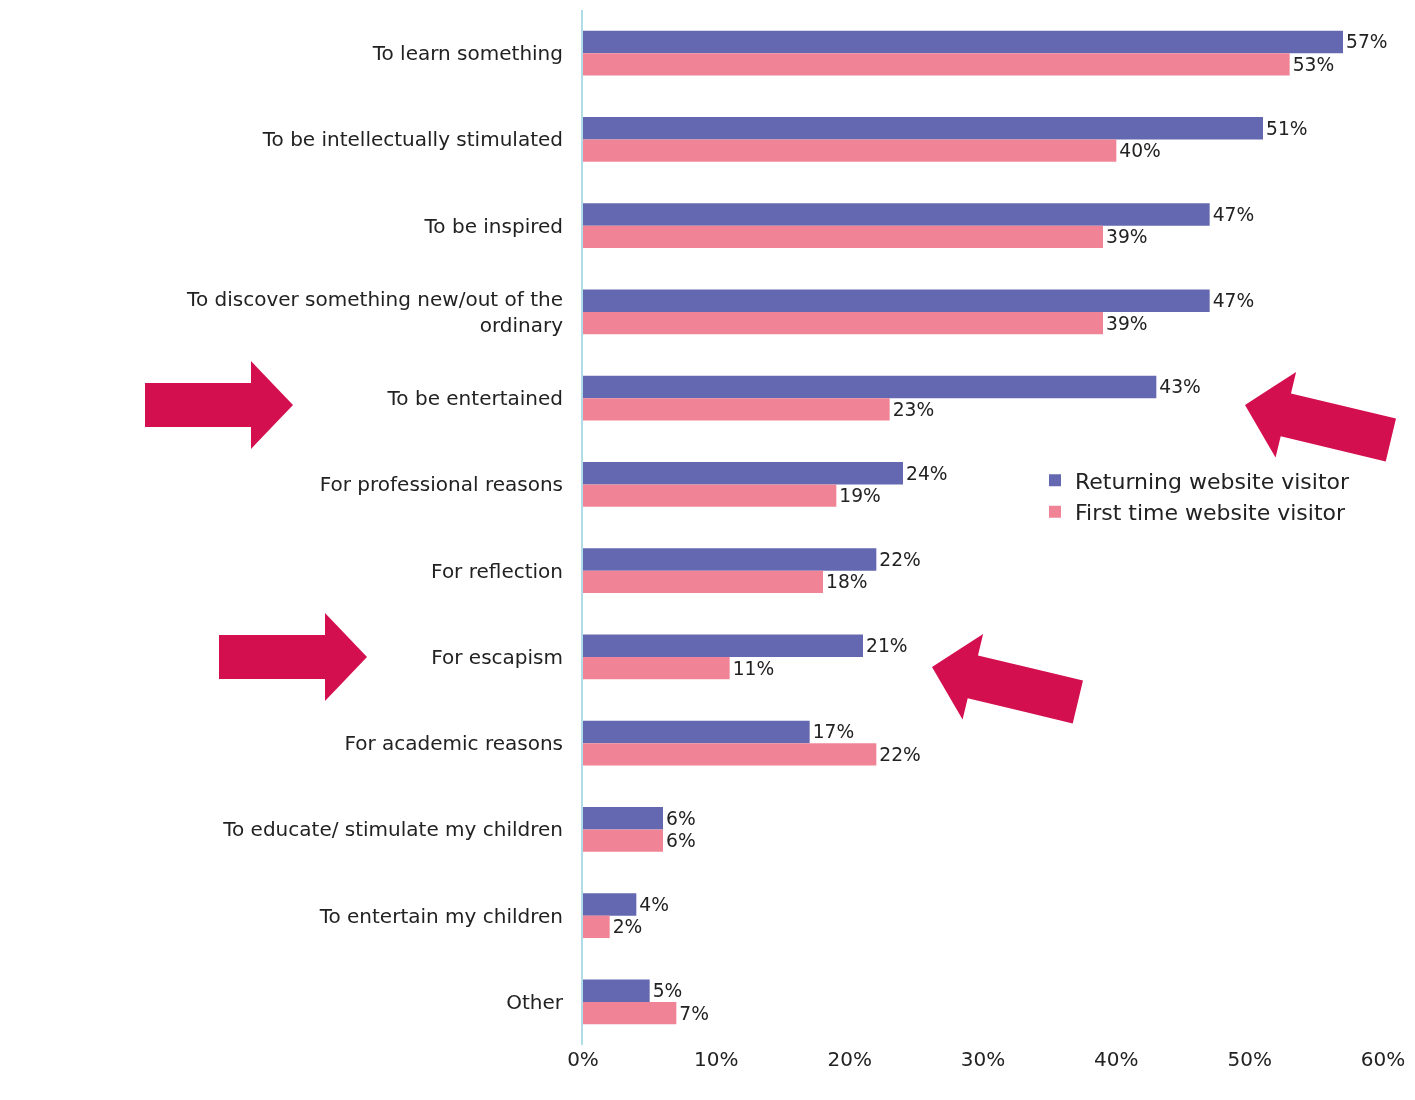 Image resolution: width=1415 pixels, height=1100 pixels. I want to click on y-tick-label: To educate/ stimulate my children, so click(392, 829).